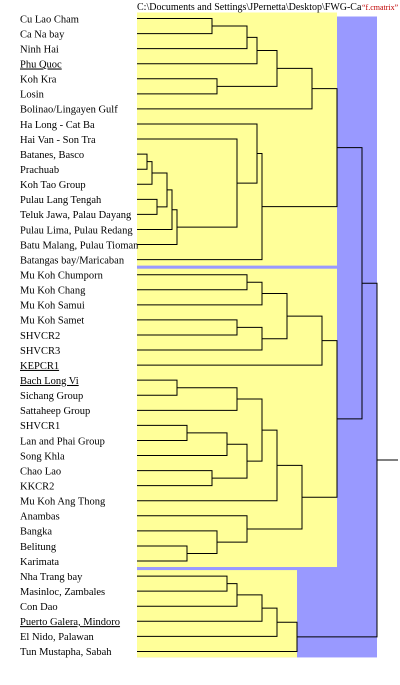  What do you see at coordinates (380, 7) in the screenshot?
I see `file-path-suffix: “f.cmatrix”` at bounding box center [380, 7].